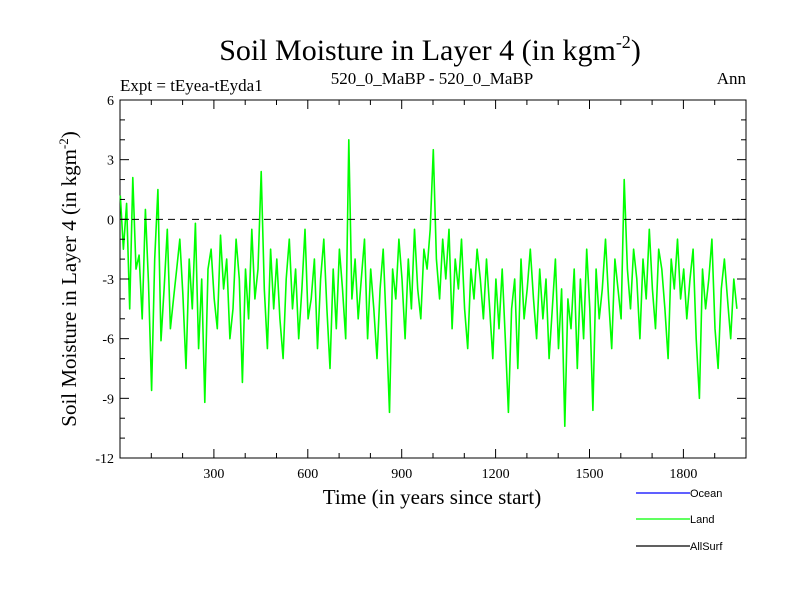  Describe the element at coordinates (191, 85) in the screenshot. I see `expt-label: Expt = tEyea-tEyda1` at that location.